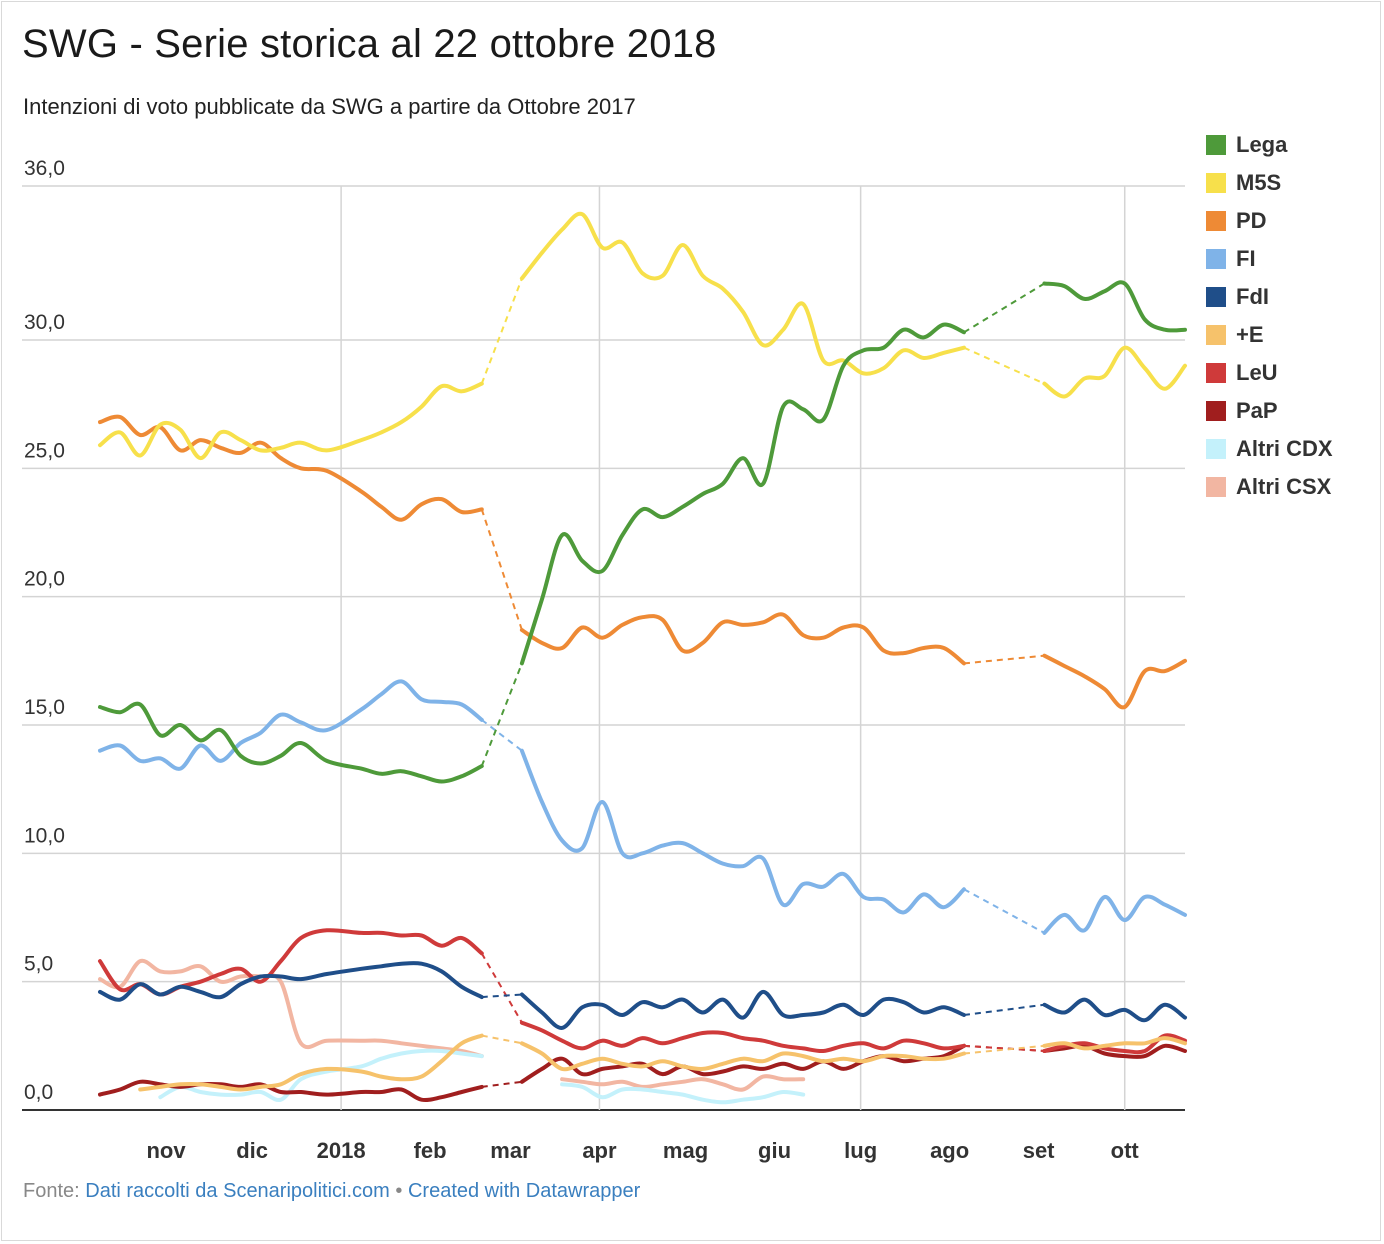  I want to click on legend-item-m5s: M5S, so click(1269, 183).